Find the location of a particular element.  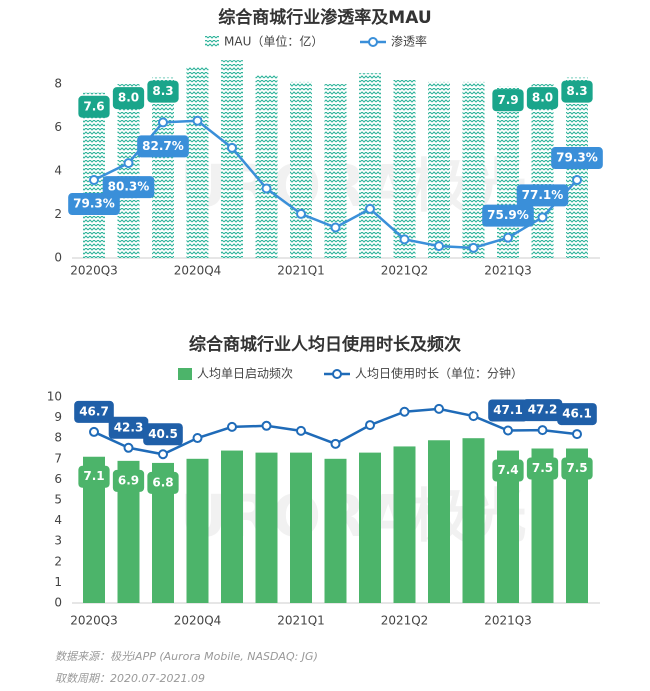

value-label: 77.1% is located at coordinates (542, 195).